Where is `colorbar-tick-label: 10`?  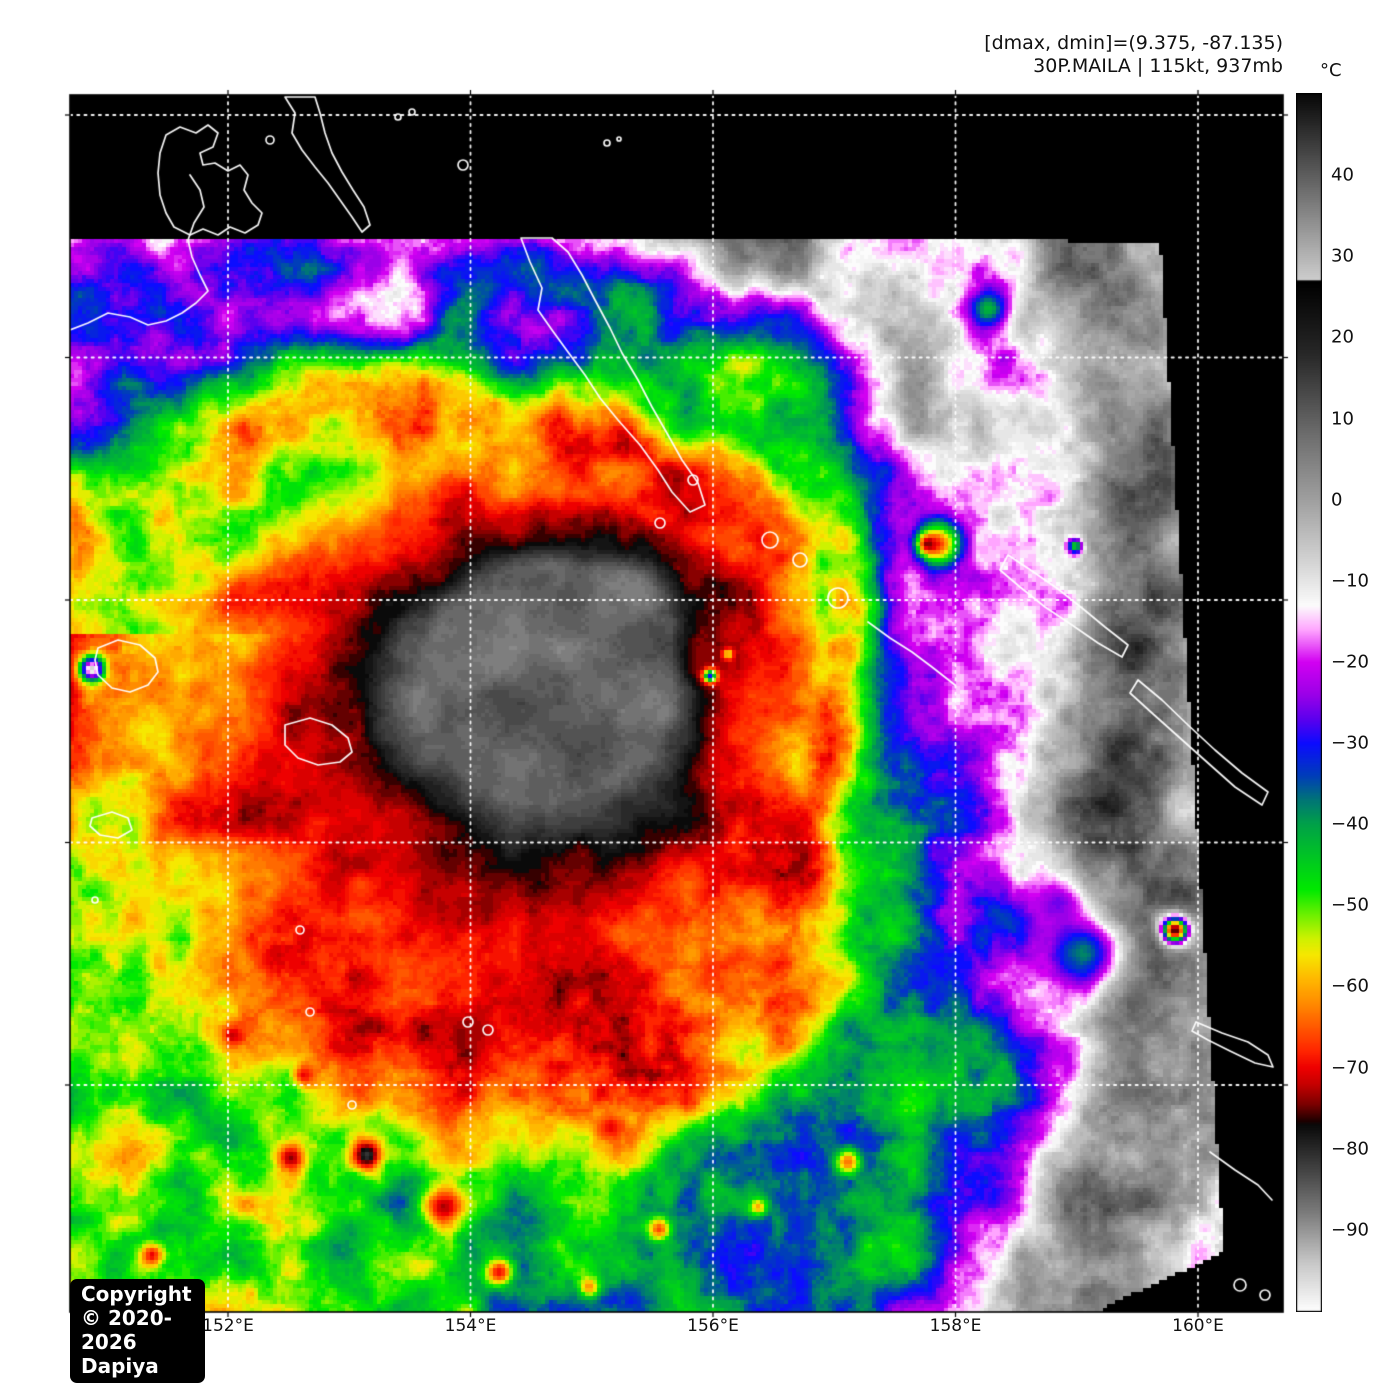
colorbar-tick-label: 10 is located at coordinates (1342, 419).